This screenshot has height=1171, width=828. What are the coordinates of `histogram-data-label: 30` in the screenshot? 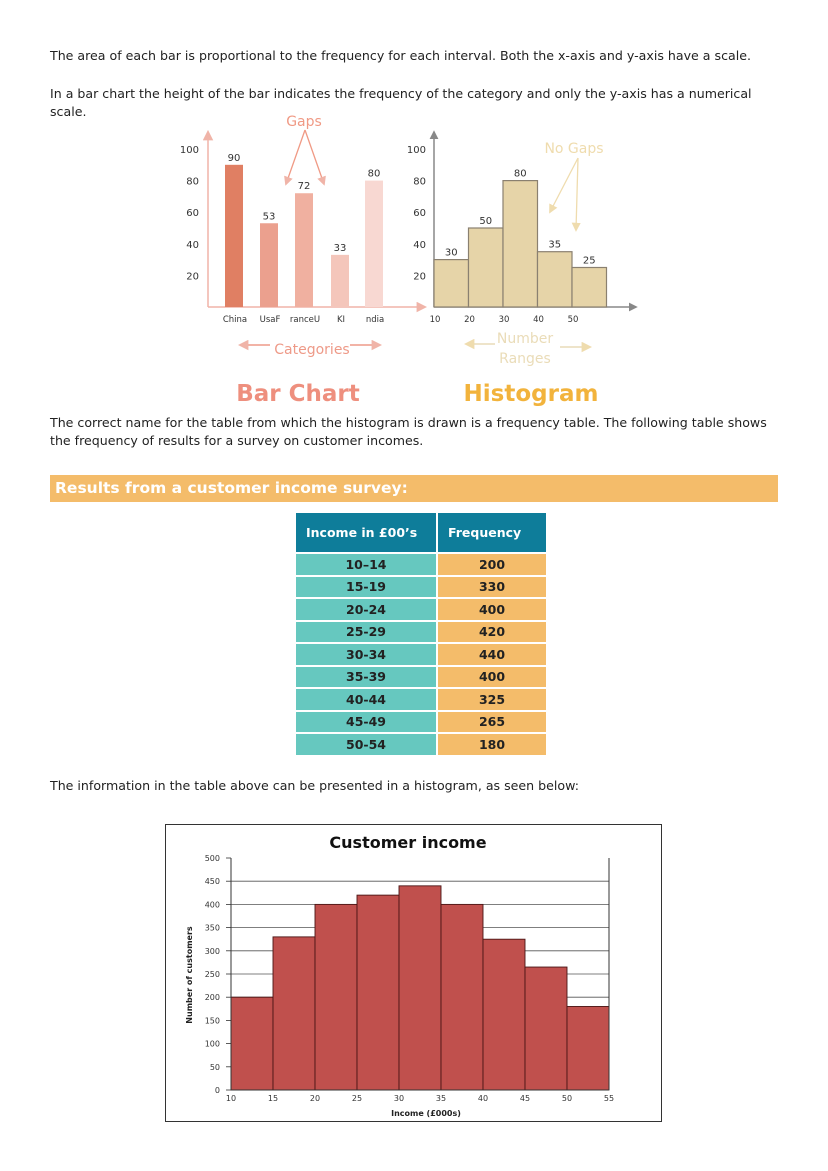 It's located at (451, 253).